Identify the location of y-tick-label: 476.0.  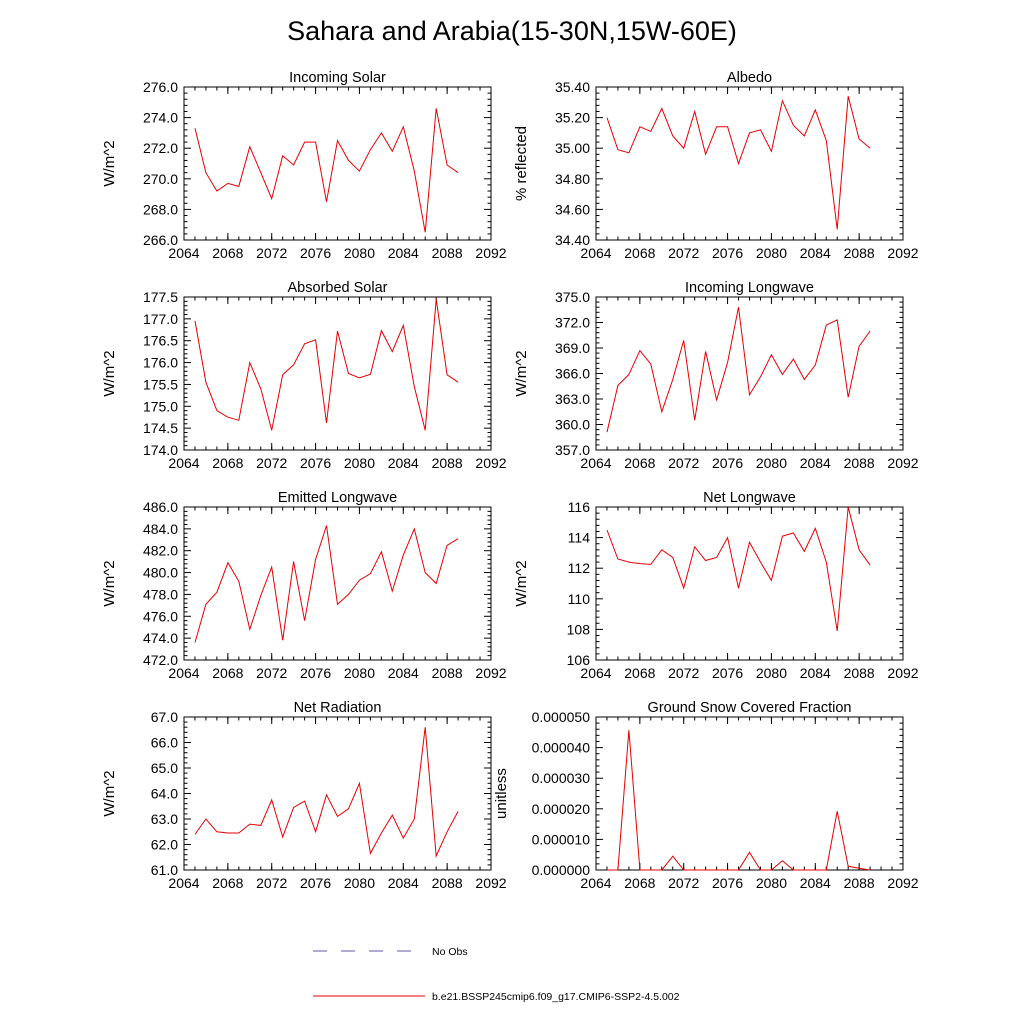
(160, 616).